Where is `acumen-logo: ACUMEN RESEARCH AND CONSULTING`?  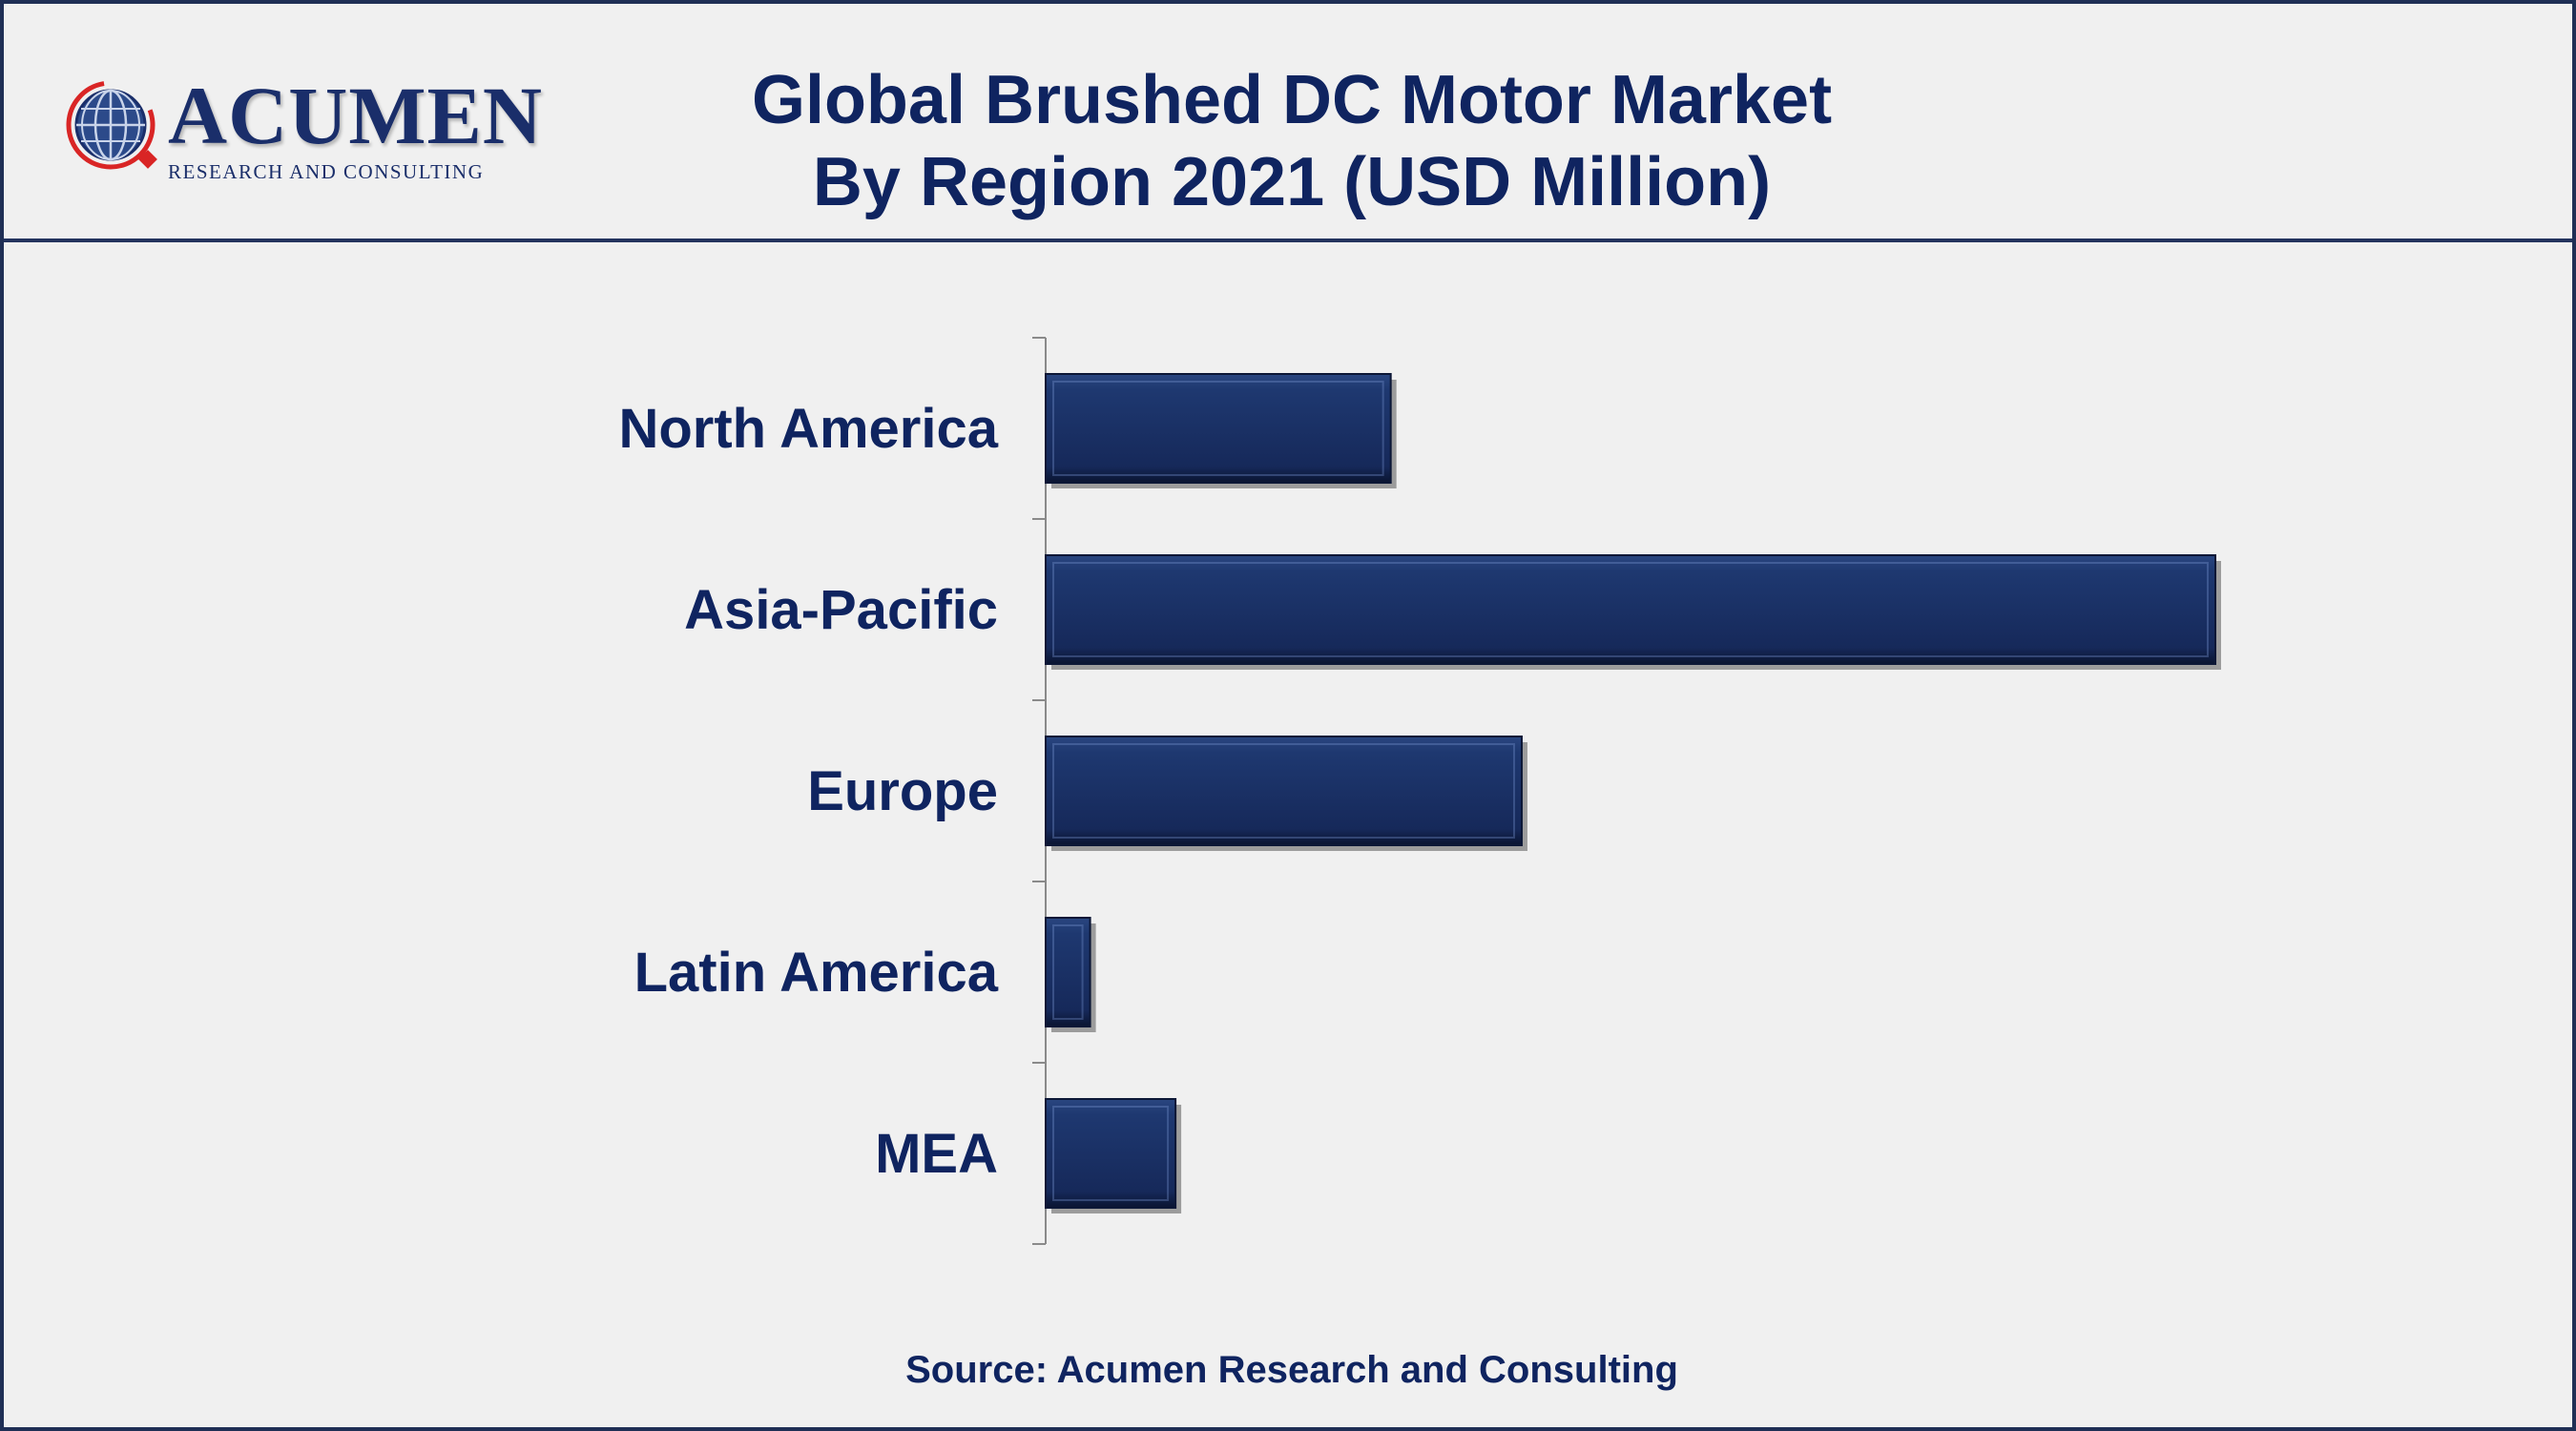
acumen-logo: ACUMEN RESEARCH AND CONSULTING is located at coordinates (302, 132).